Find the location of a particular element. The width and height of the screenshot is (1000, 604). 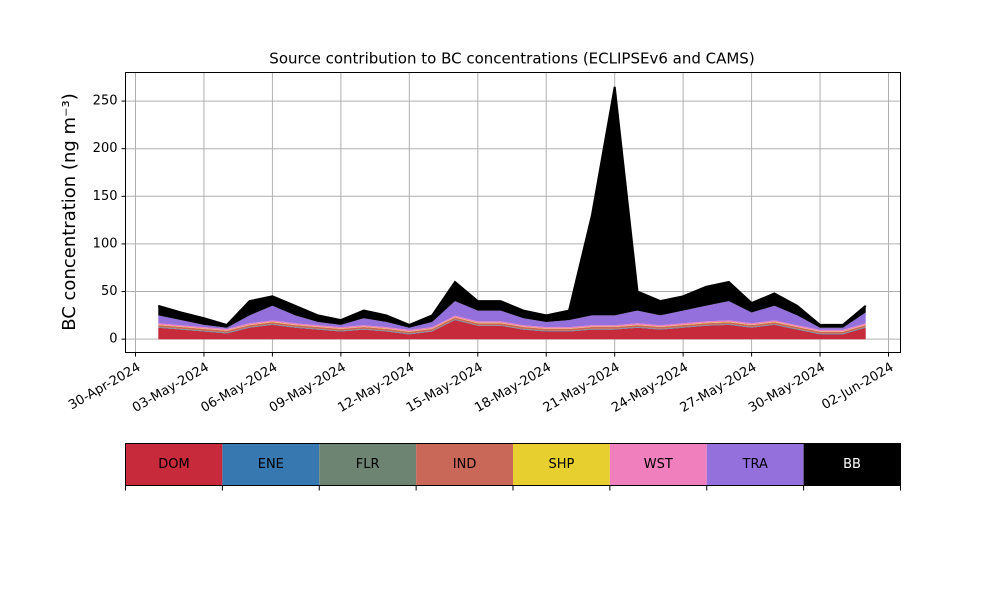

legend-label: SHP is located at coordinates (562, 464).